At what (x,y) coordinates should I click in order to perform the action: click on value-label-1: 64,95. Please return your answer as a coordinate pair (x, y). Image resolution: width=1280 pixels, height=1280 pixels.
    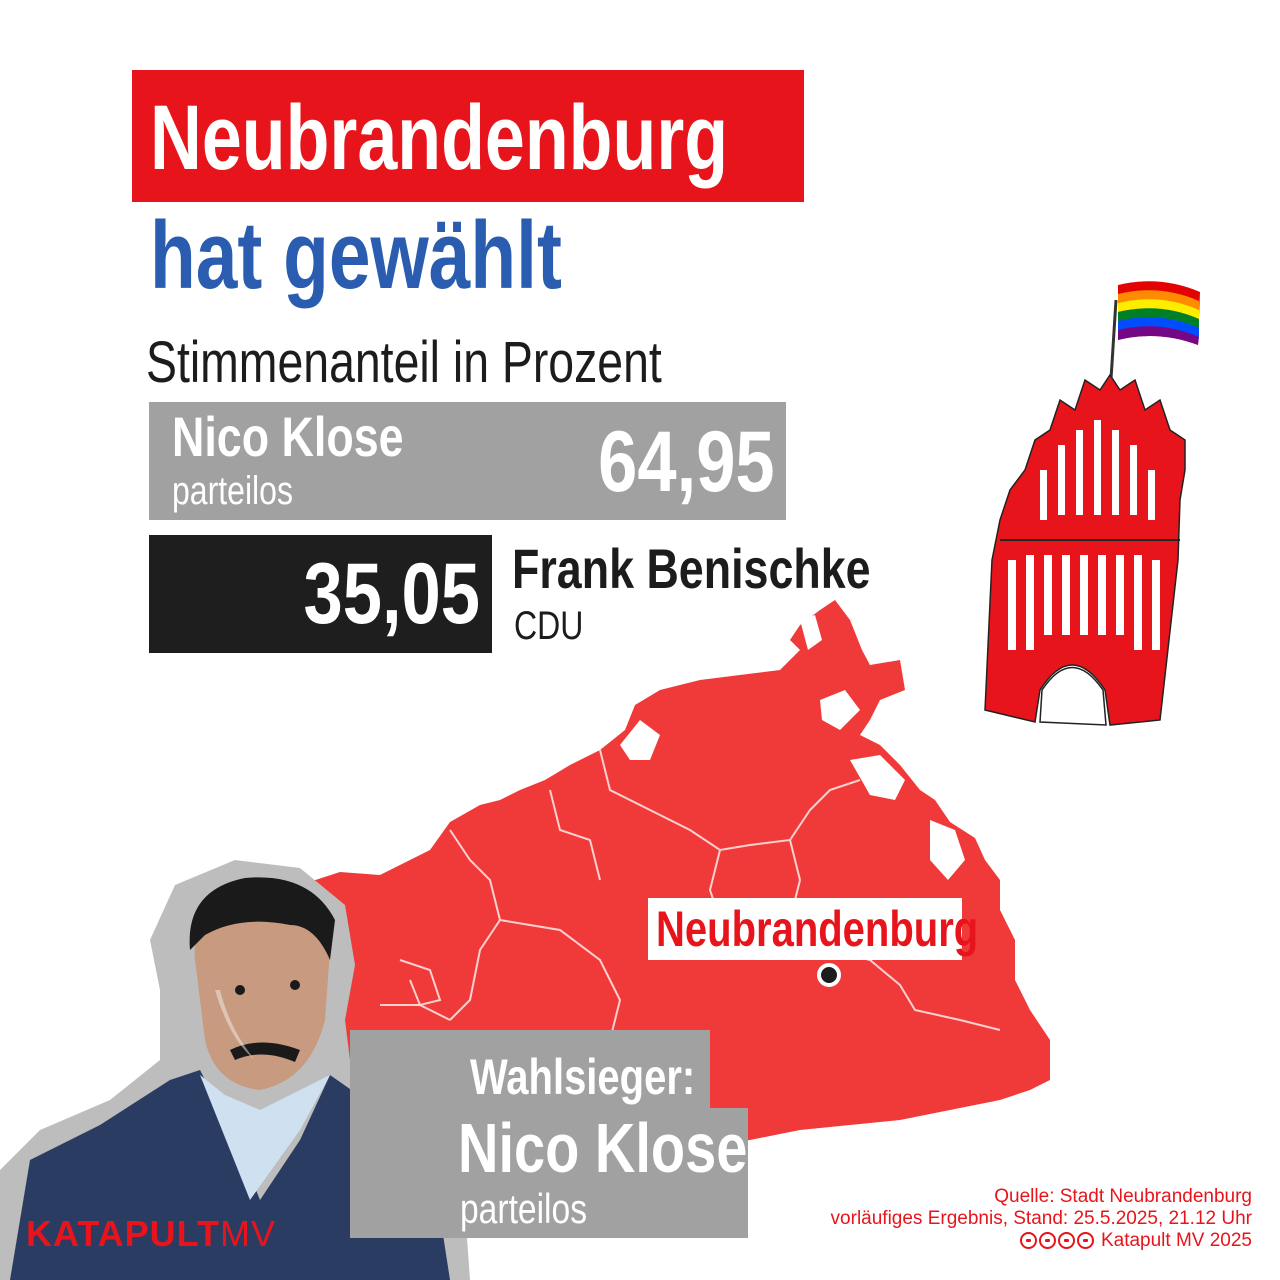
    Looking at the image, I should click on (686, 462).